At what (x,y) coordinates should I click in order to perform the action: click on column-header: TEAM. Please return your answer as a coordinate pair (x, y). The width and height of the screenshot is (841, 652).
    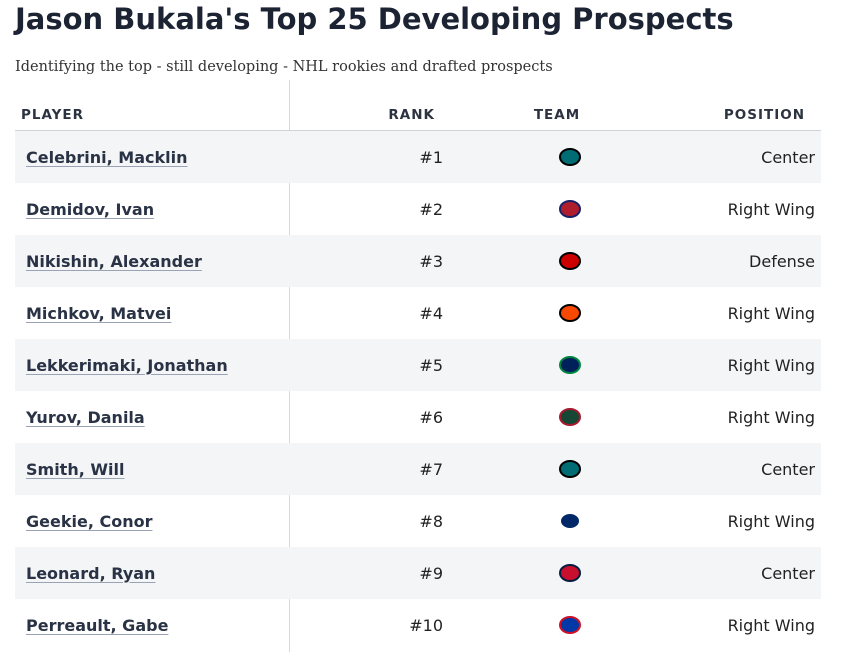
    Looking at the image, I should click on (557, 115).